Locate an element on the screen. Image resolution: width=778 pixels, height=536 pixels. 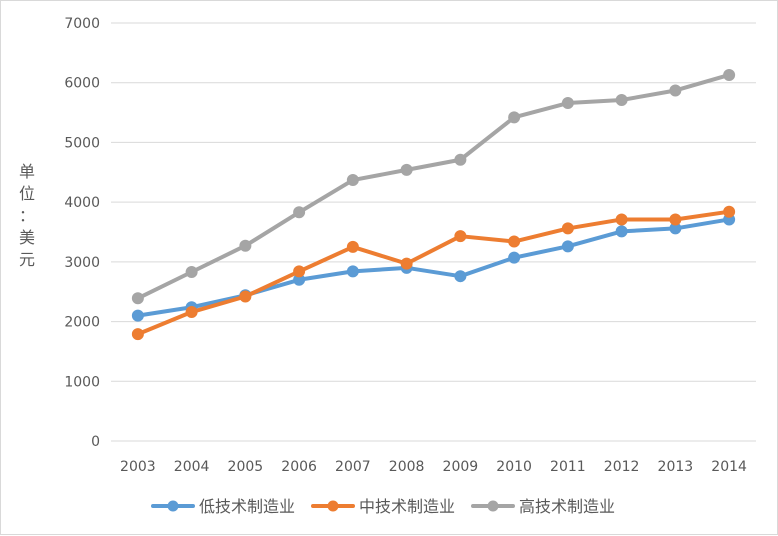
y-axis-label-char: 单 is located at coordinates (26, 171).